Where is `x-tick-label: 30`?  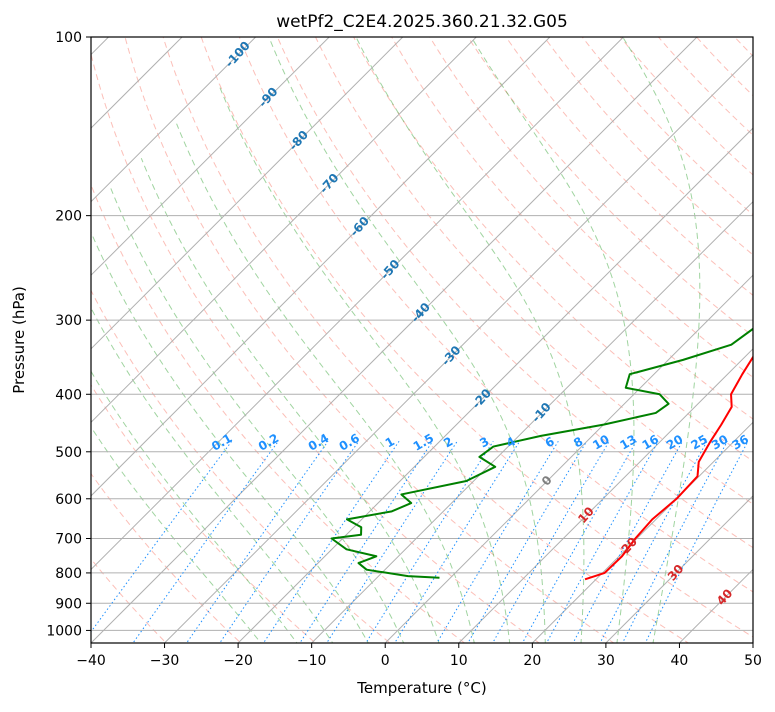
x-tick-label: 30 is located at coordinates (606, 661).